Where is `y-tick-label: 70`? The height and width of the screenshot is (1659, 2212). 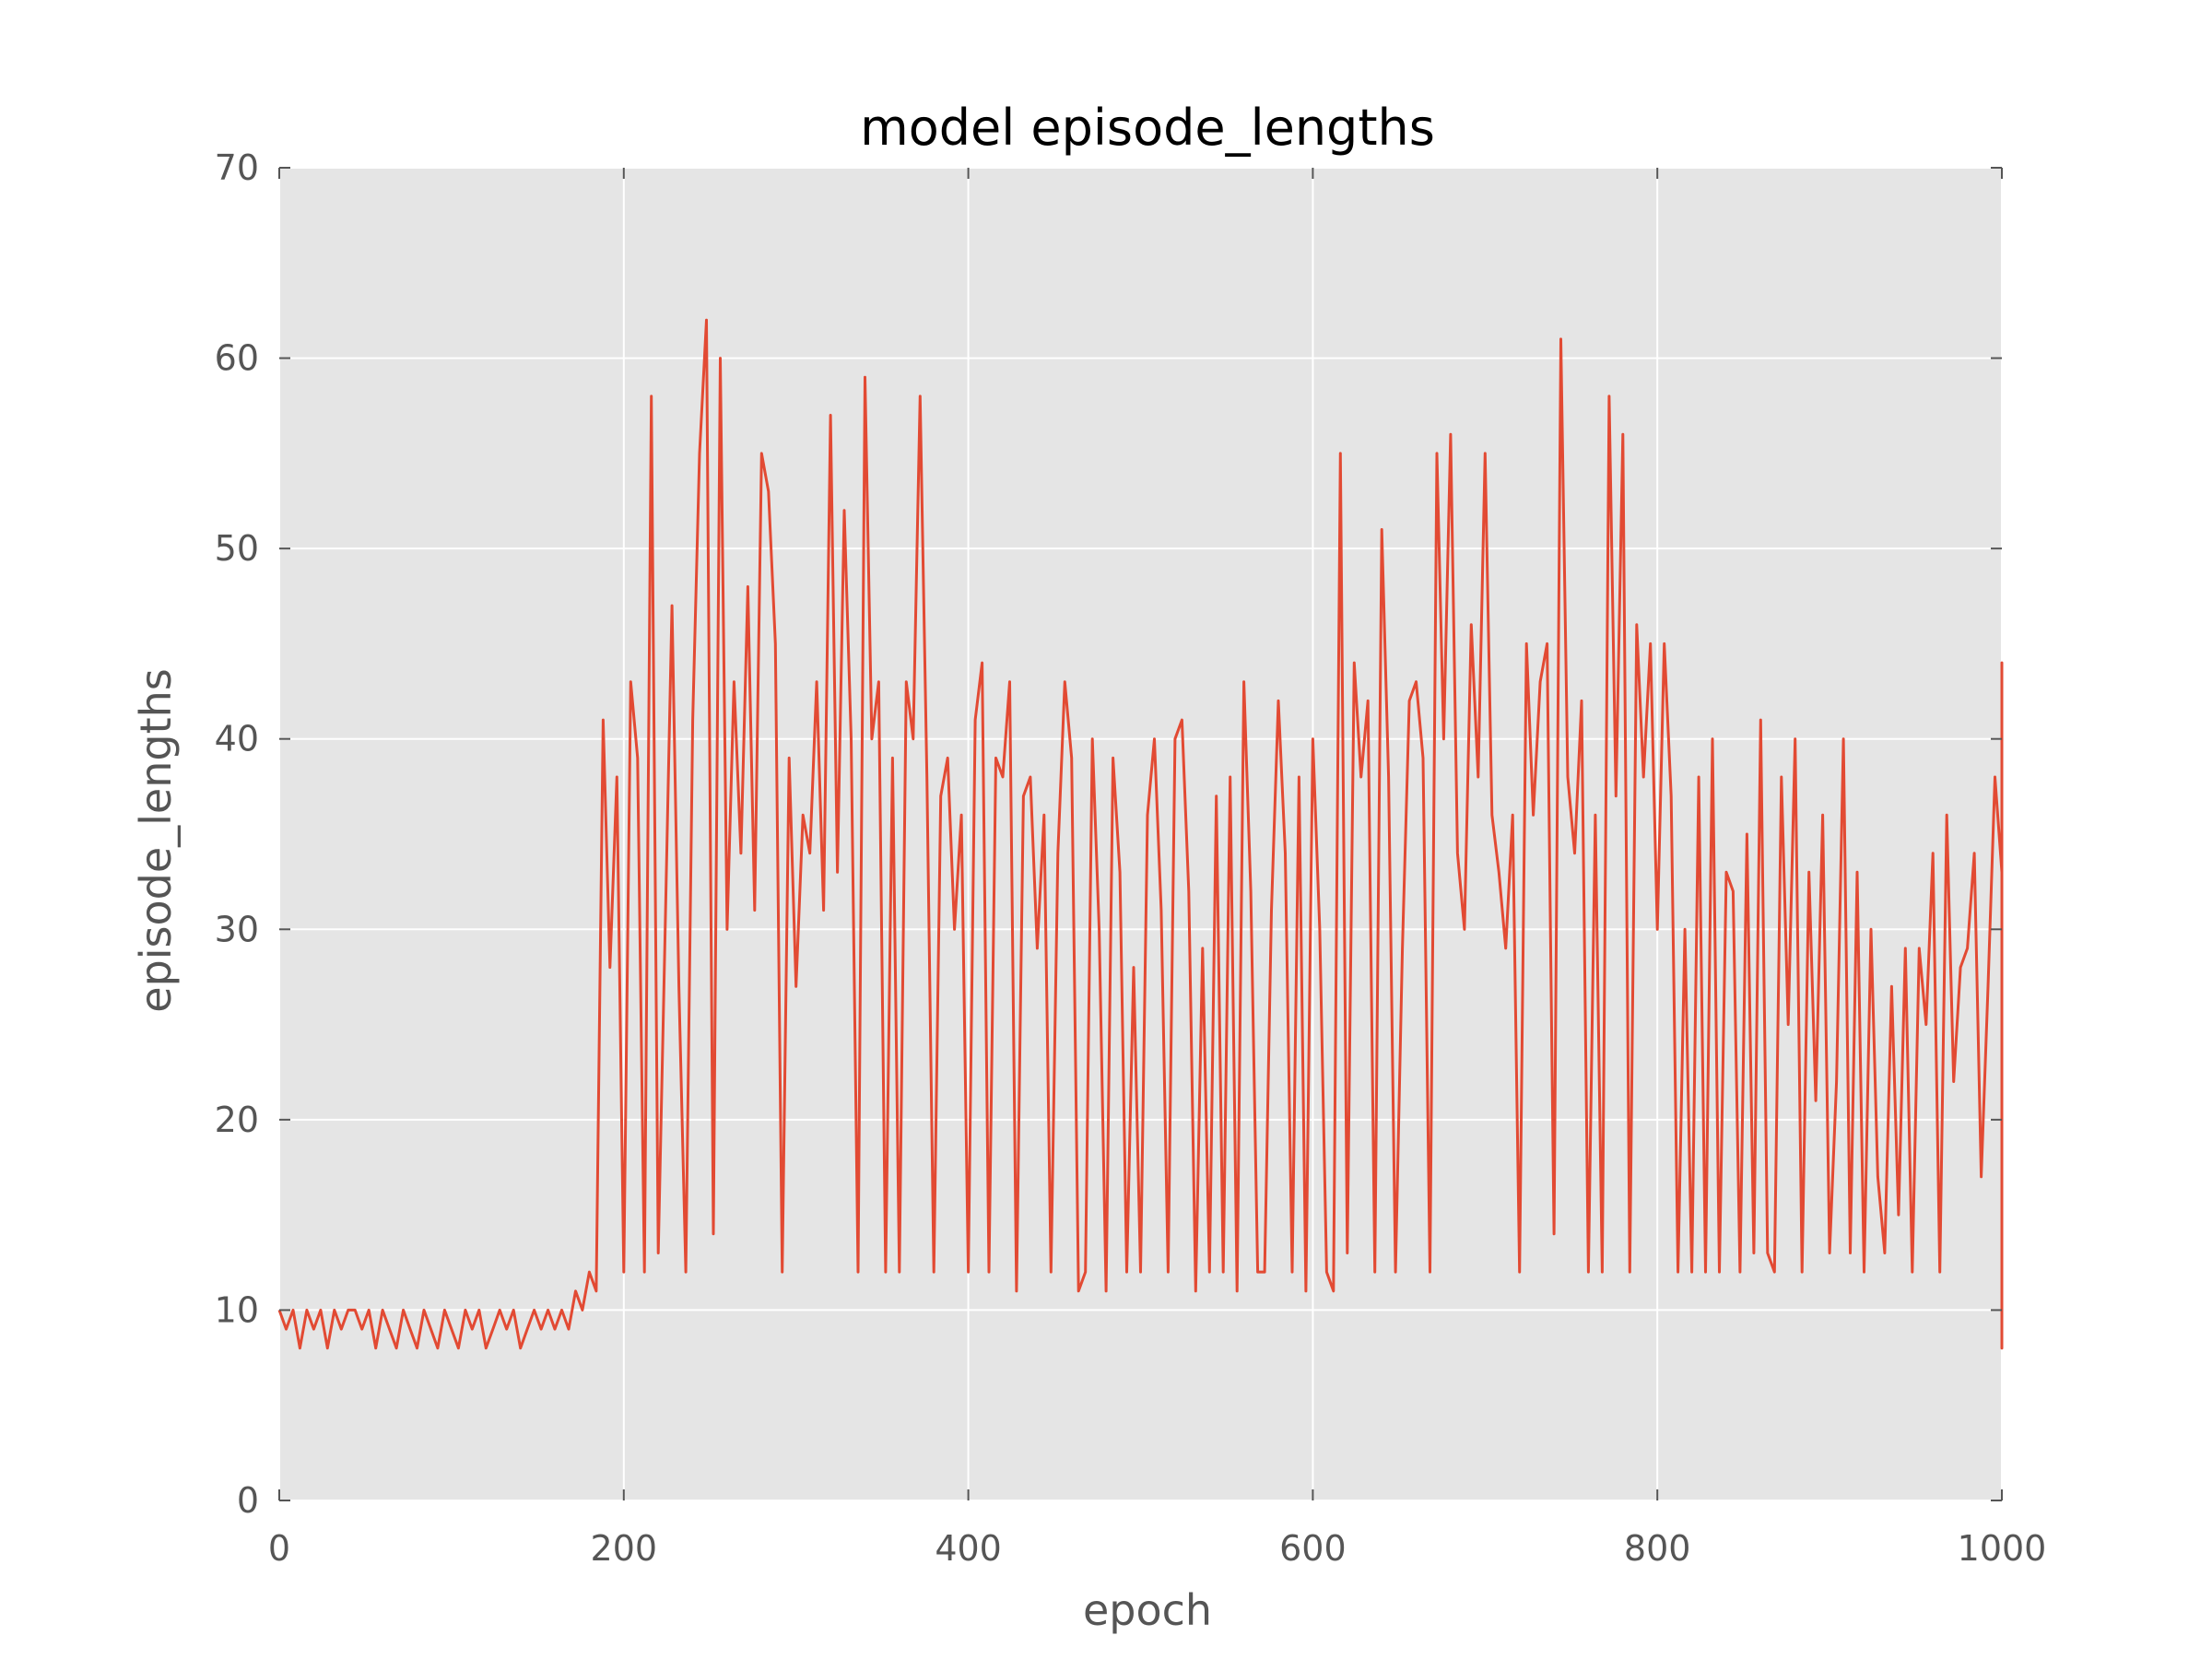
y-tick-label: 70 is located at coordinates (237, 167).